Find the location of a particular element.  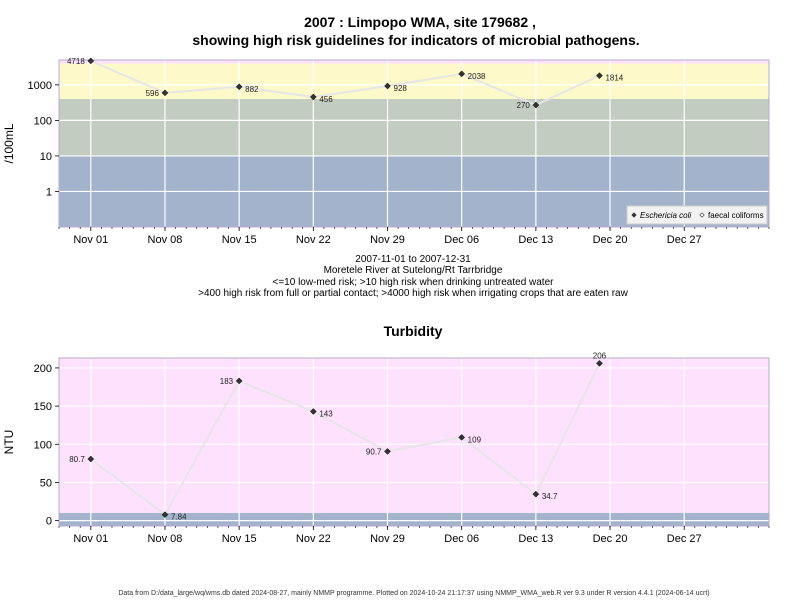

chart2-data-label-0: 80.7 is located at coordinates (77, 459).